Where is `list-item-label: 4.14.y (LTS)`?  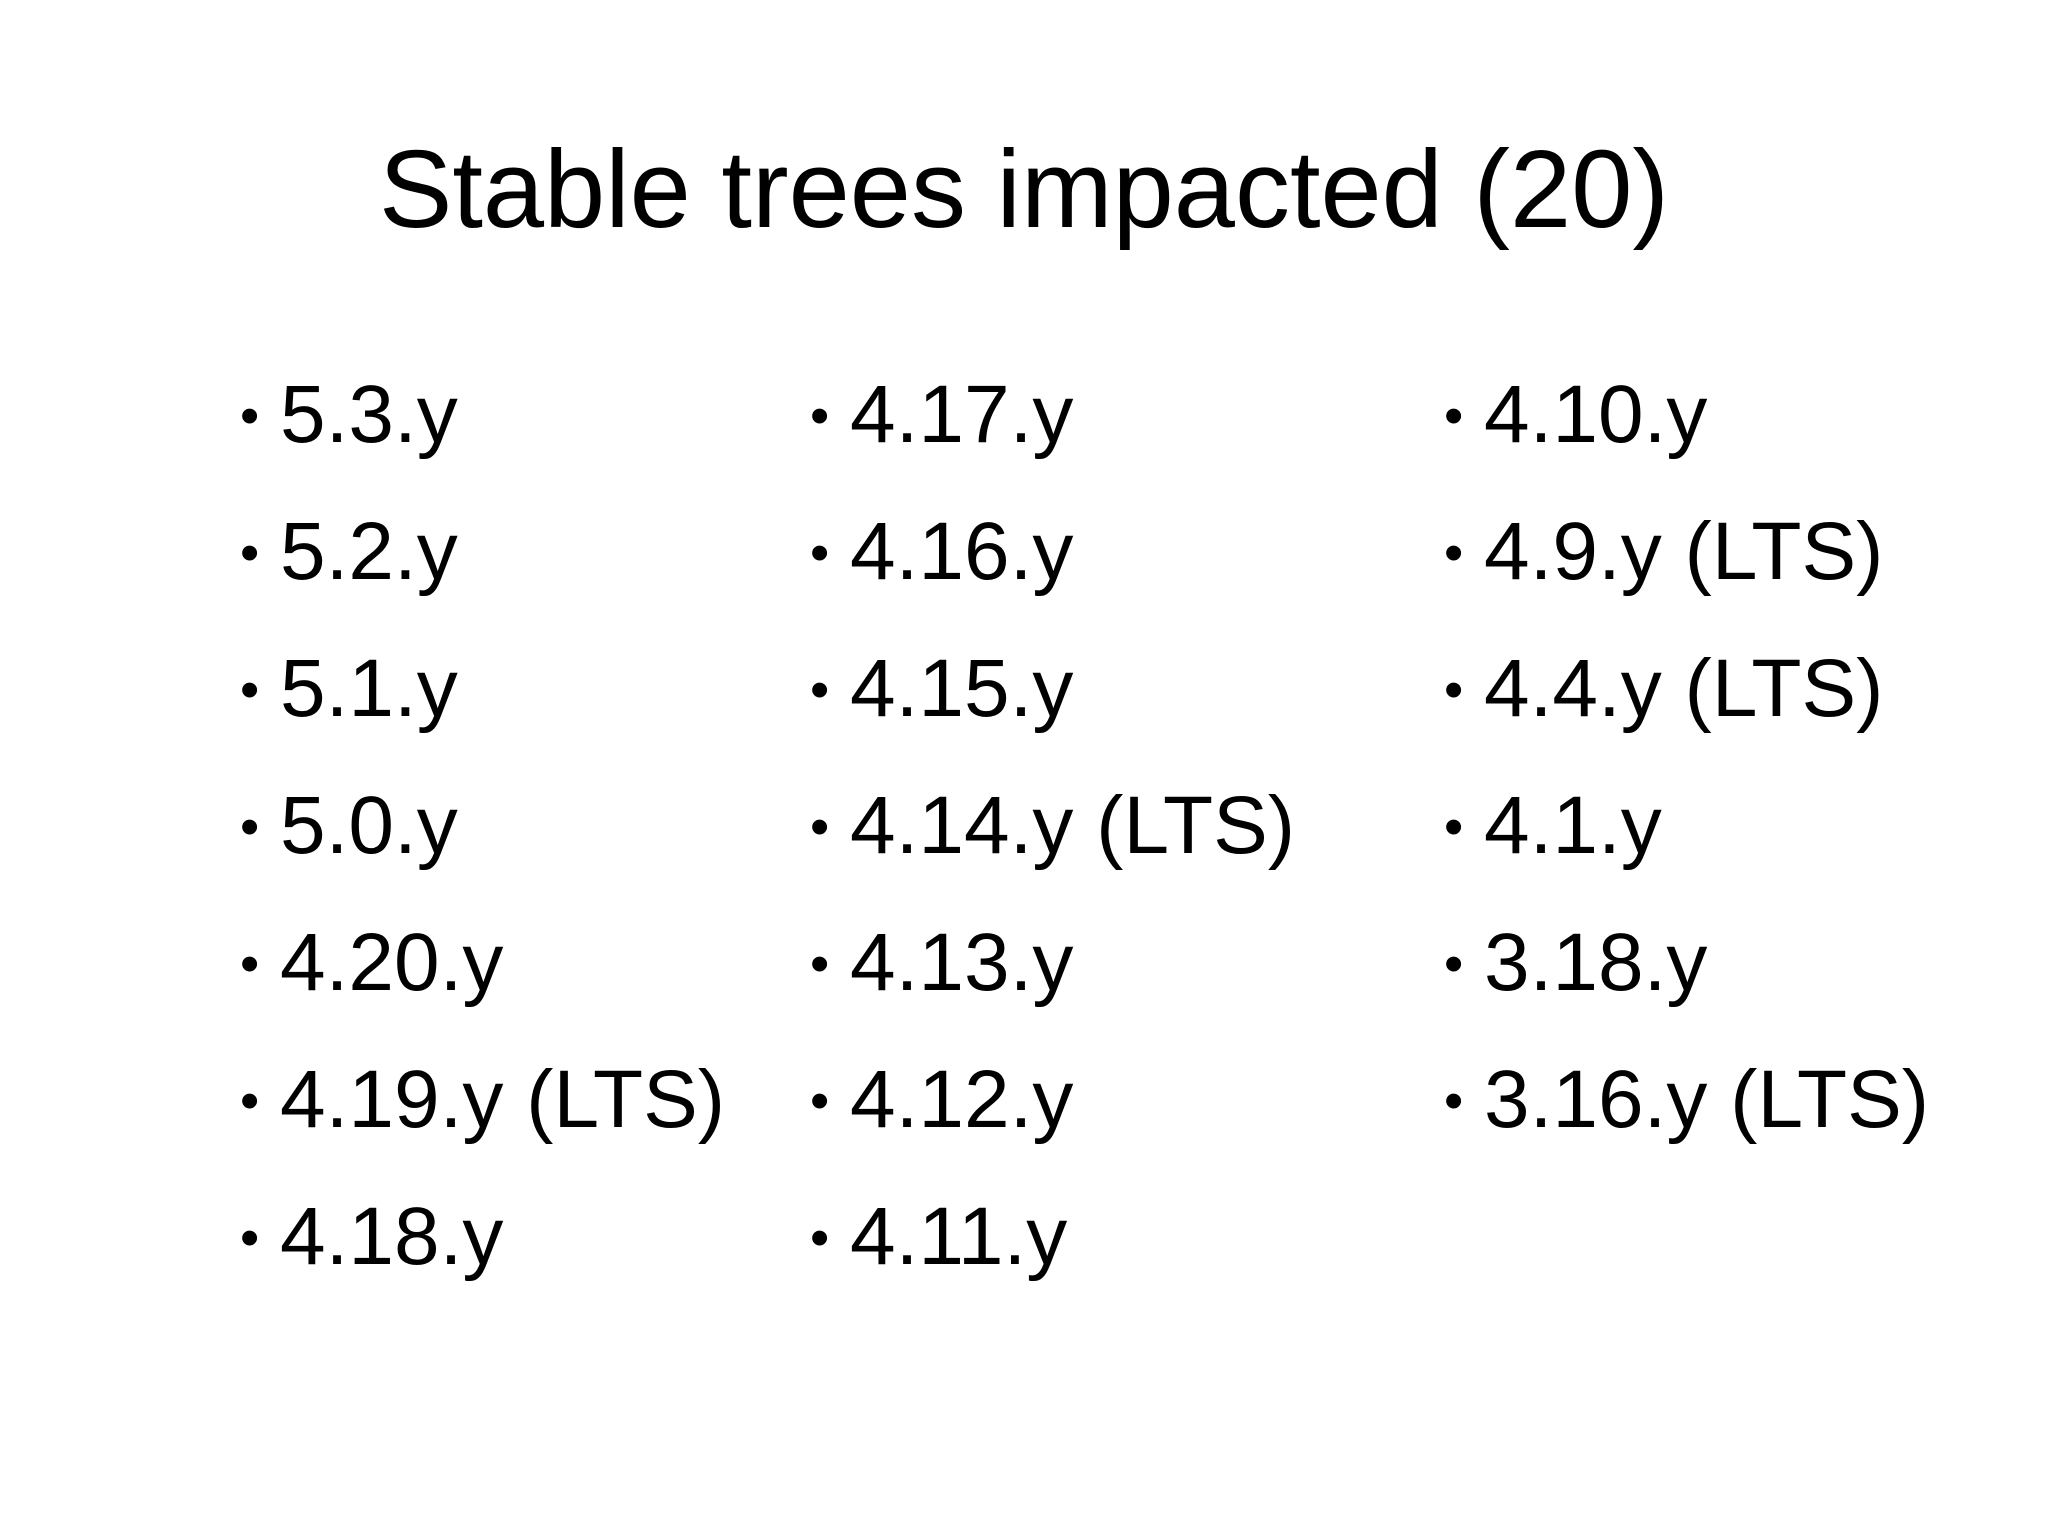 list-item-label: 4.14.y (LTS) is located at coordinates (1073, 825).